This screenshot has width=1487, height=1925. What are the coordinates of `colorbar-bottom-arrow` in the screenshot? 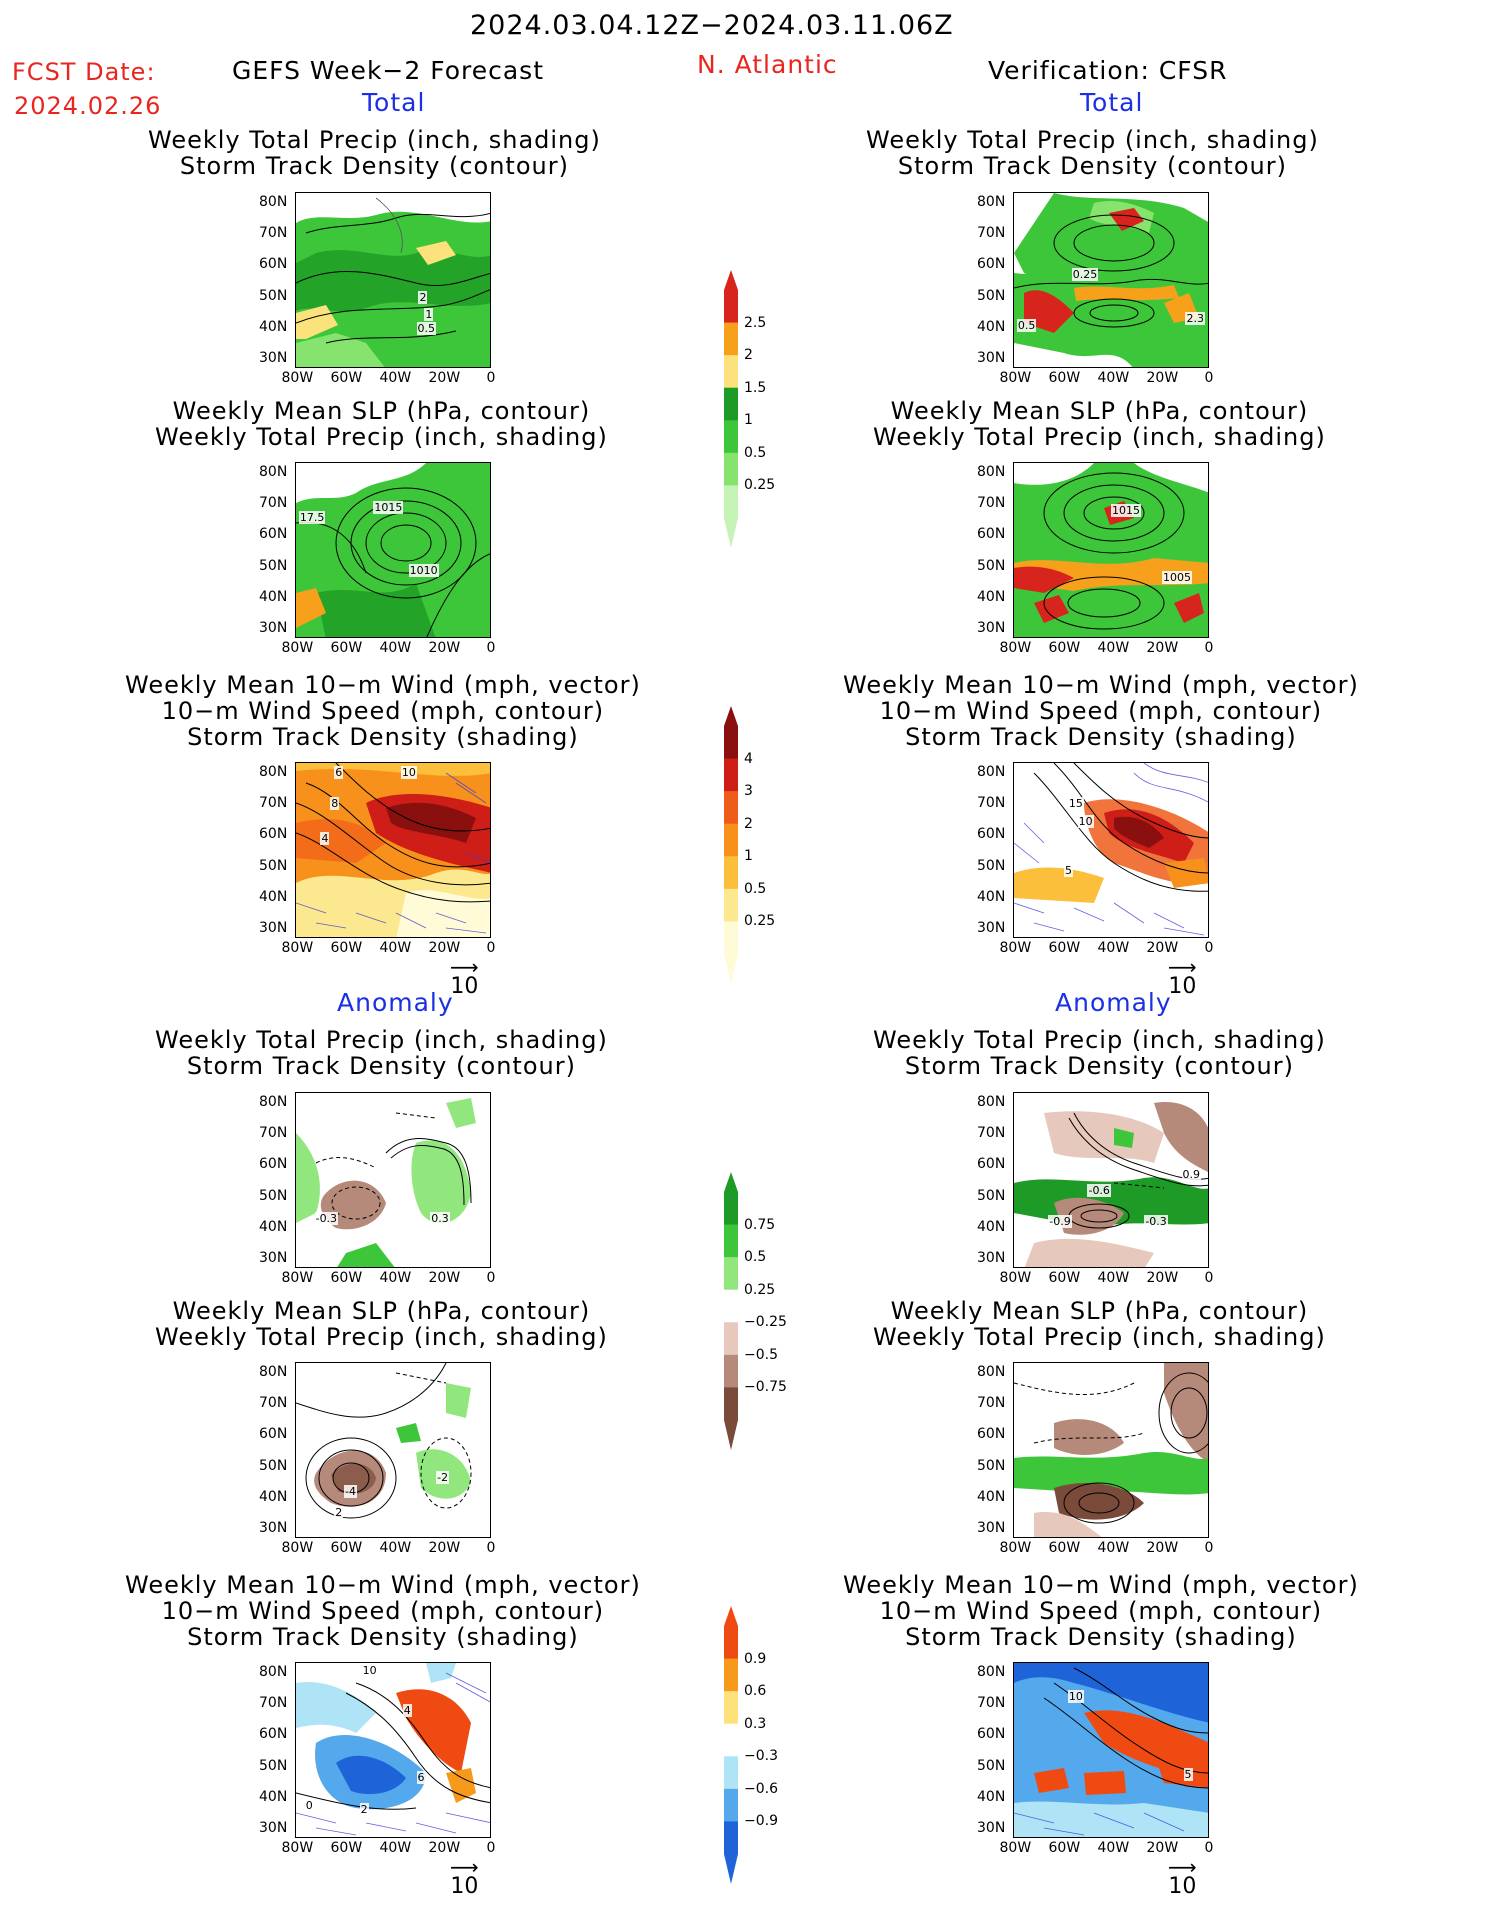 It's located at (731, 1435).